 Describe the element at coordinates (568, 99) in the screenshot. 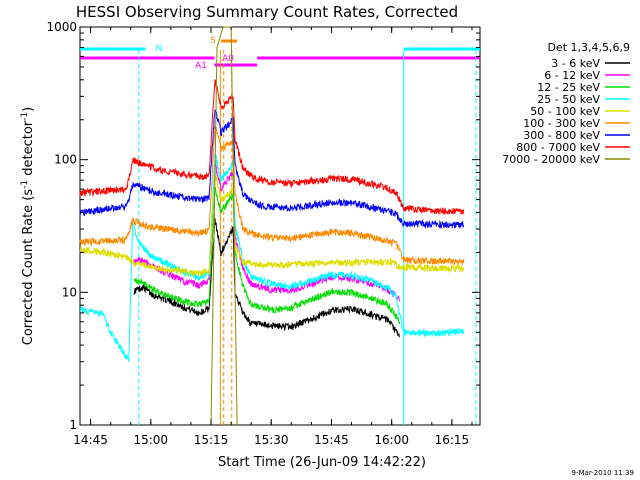

I see `legend-label-4: 25 - 50 keV` at that location.